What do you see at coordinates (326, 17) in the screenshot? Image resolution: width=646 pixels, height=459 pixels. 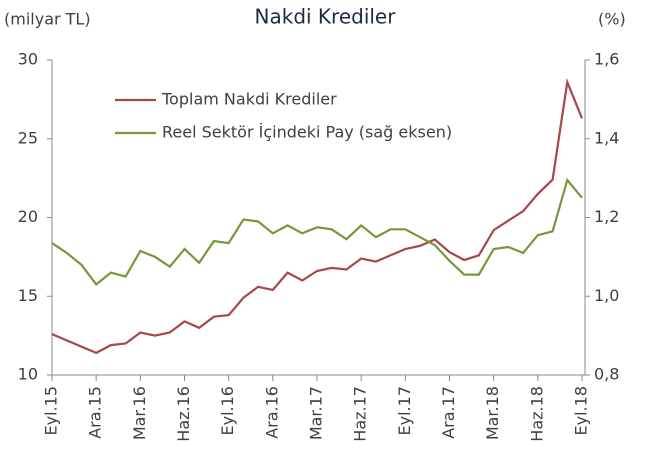 I see `chart-title: Nakdi Krediler` at bounding box center [326, 17].